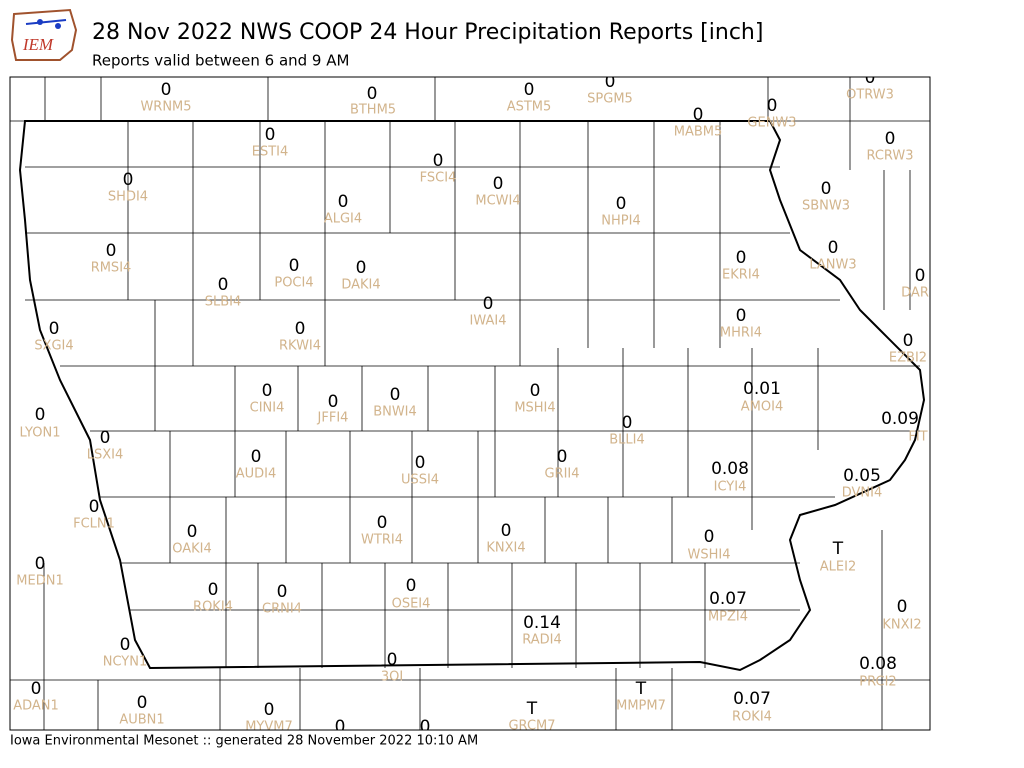 The width and height of the screenshot is (1024, 768). What do you see at coordinates (531, 726) in the screenshot?
I see `station-id: GRCM7` at bounding box center [531, 726].